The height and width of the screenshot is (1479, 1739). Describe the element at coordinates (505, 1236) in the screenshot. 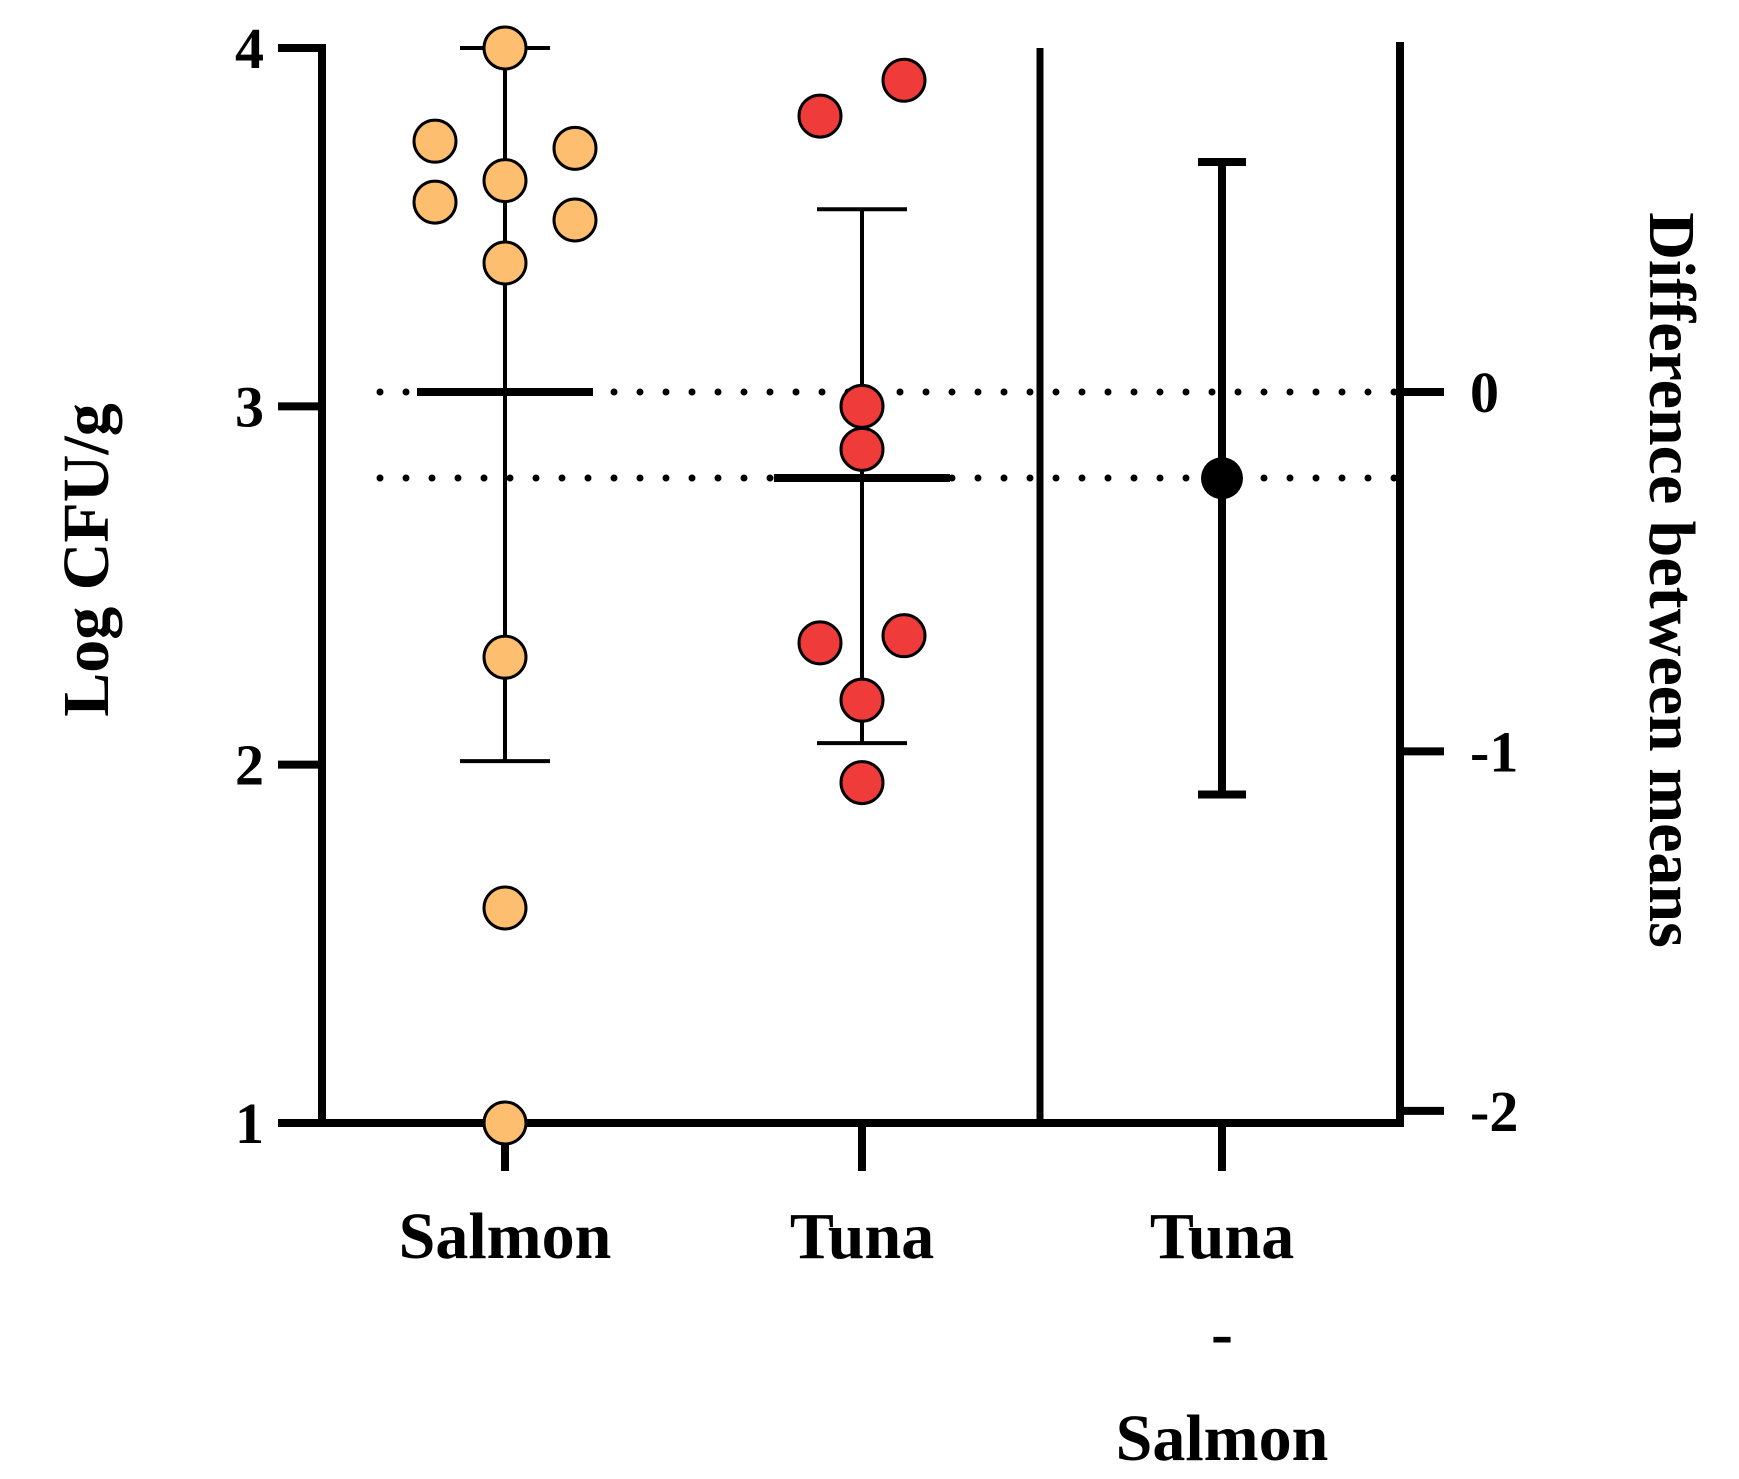

I see `x-tick-label: Salmon` at that location.